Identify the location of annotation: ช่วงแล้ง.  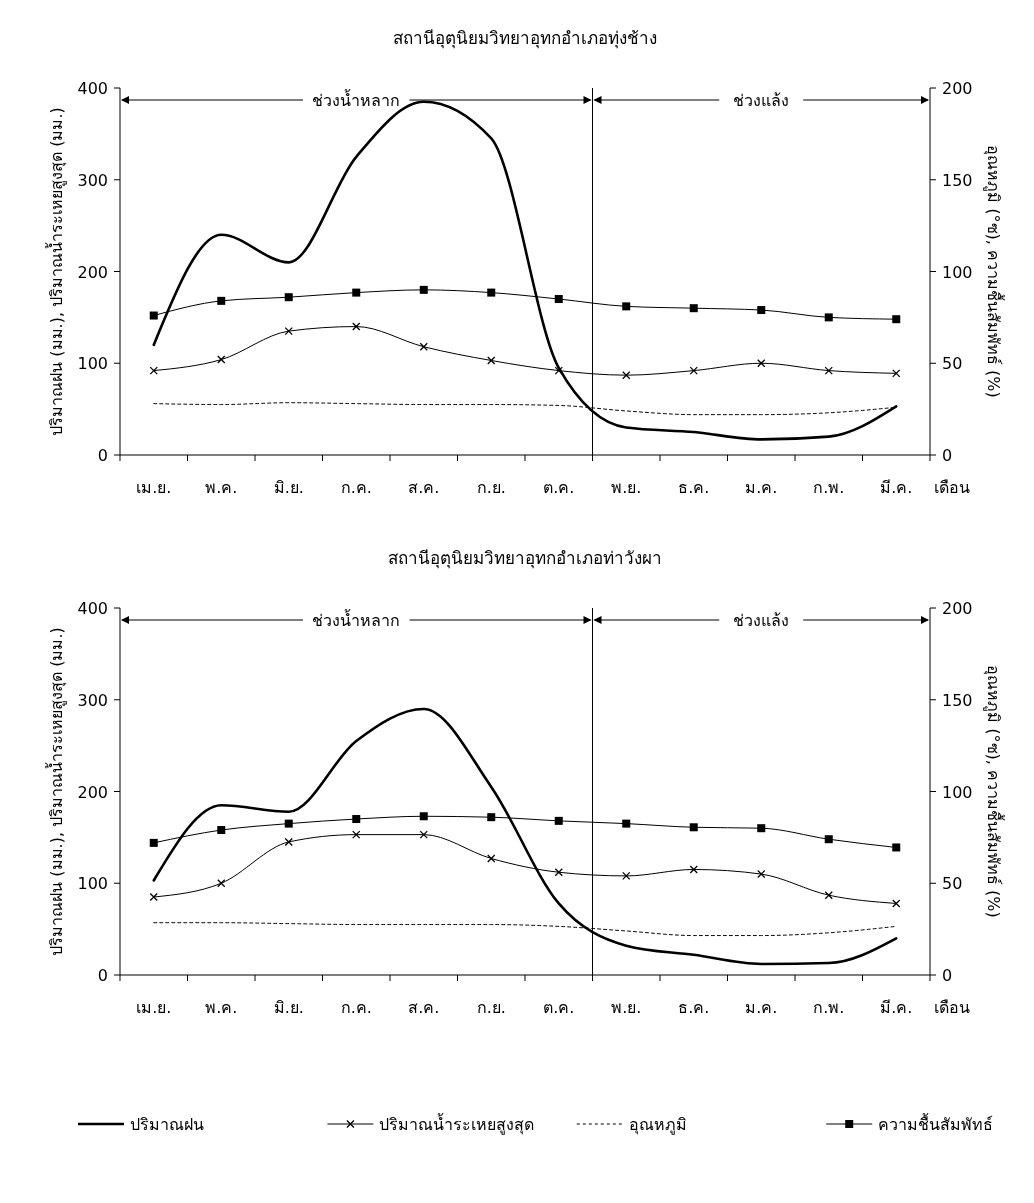
(761, 620).